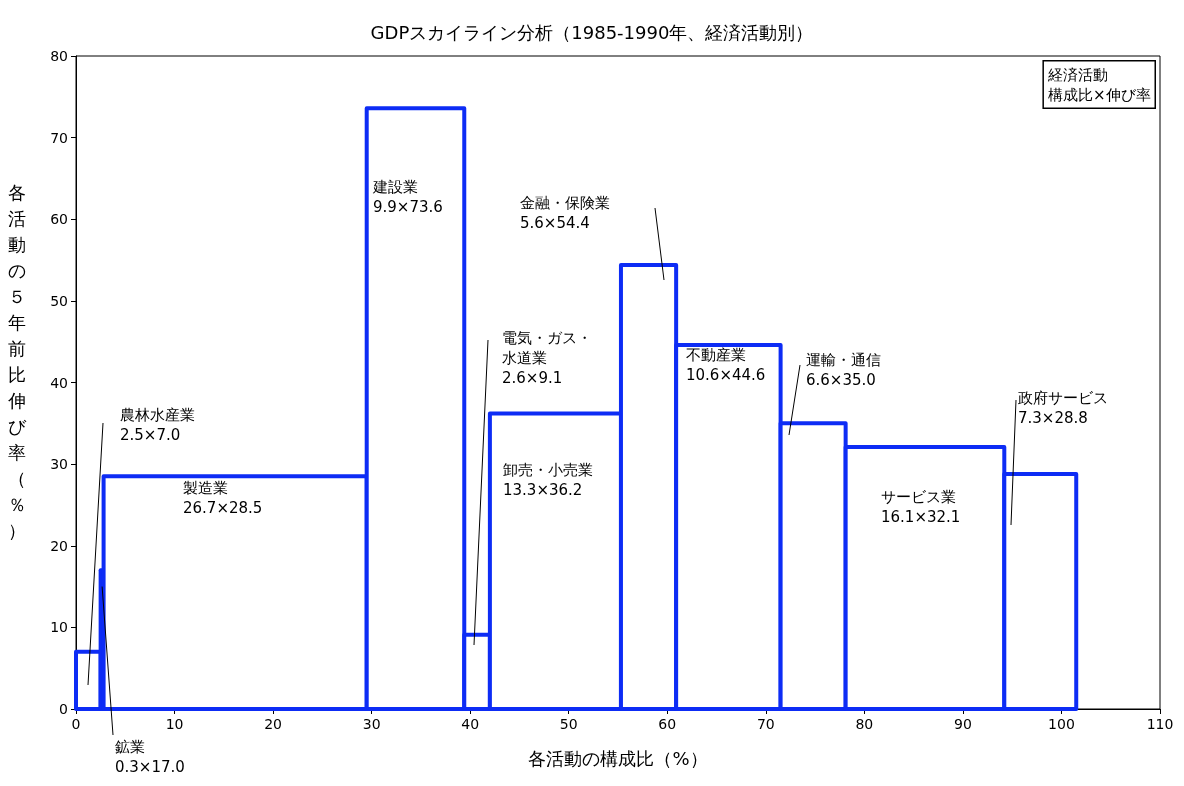  What do you see at coordinates (547, 358) in the screenshot?
I see `annotation: 電気・ガス・水道業 2.6×9.1` at bounding box center [547, 358].